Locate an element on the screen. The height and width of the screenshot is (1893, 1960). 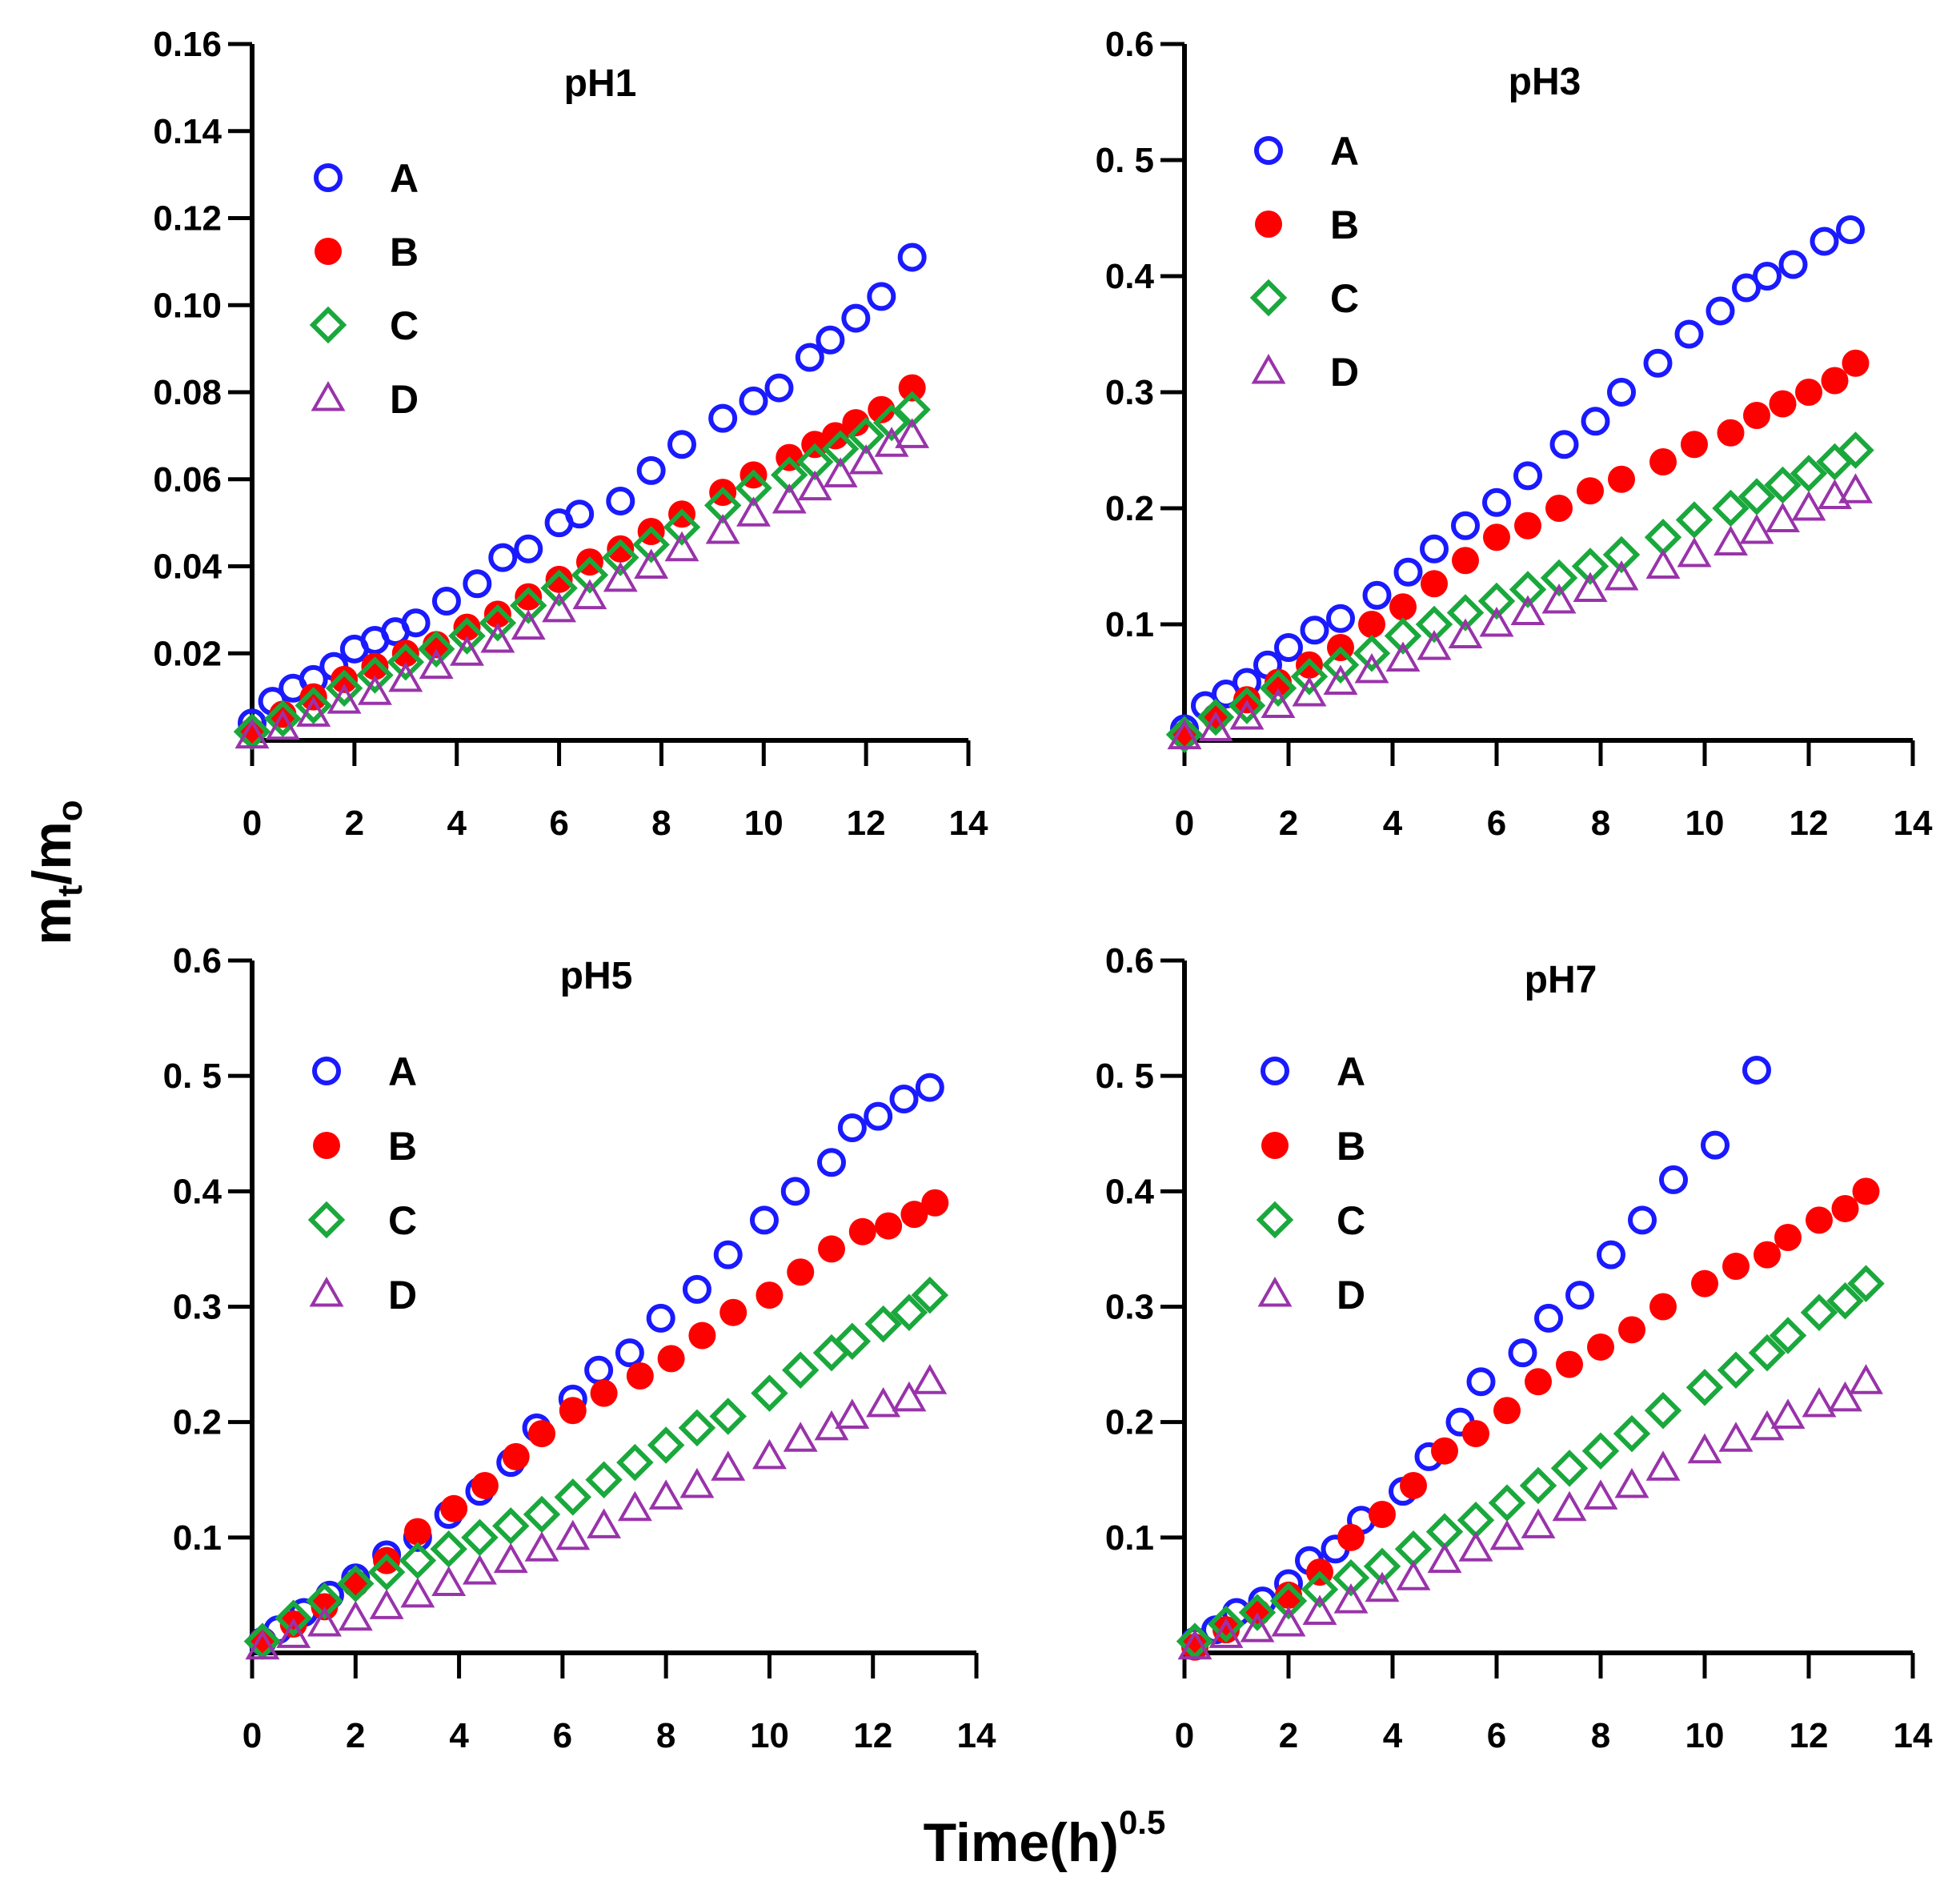
series-b is located at coordinates (1520, 548).